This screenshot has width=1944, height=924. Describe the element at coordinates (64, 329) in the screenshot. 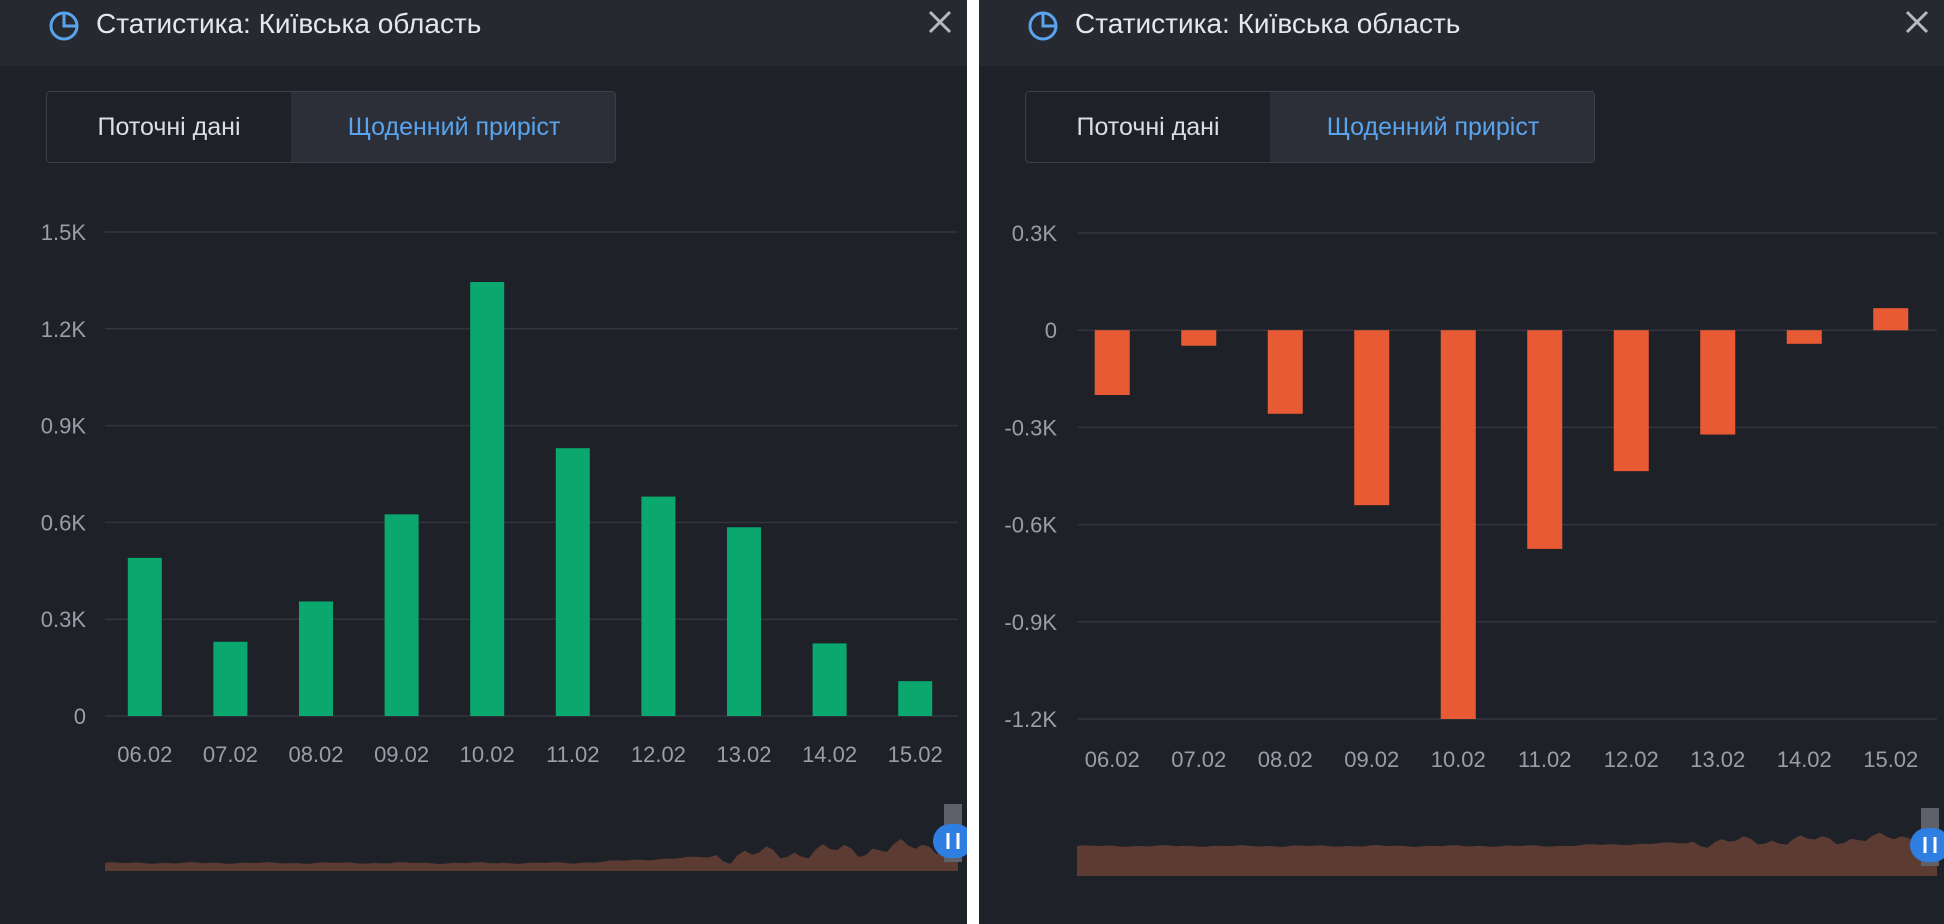

I see `y-tick-label: 1.2K` at that location.